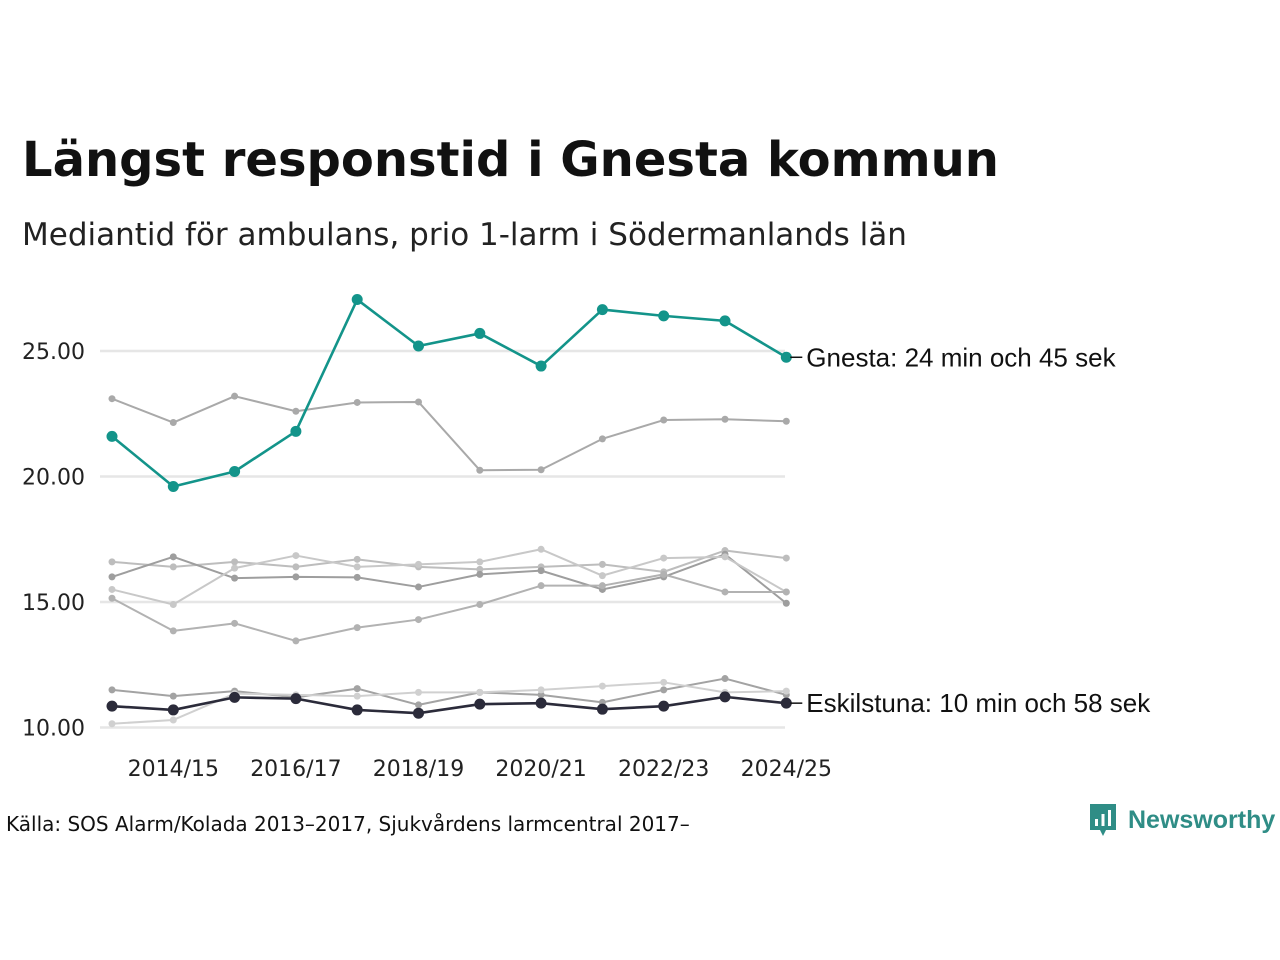  I want to click on series-kommun-g, so click(449, 703).